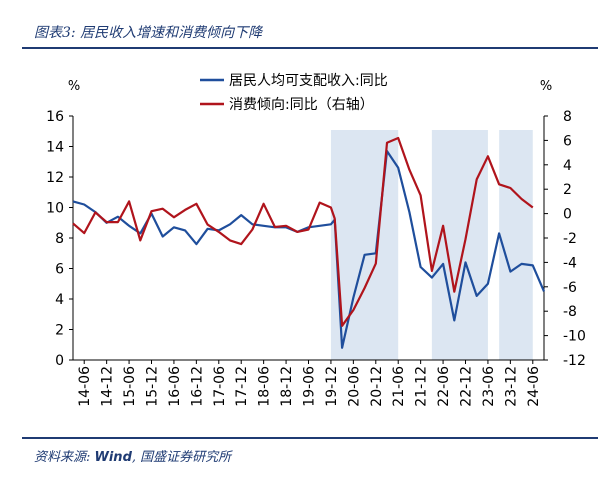 This screenshot has width=606, height=483. Describe the element at coordinates (534, 386) in the screenshot. I see `x-tick-label-24-06: 24-06` at that location.